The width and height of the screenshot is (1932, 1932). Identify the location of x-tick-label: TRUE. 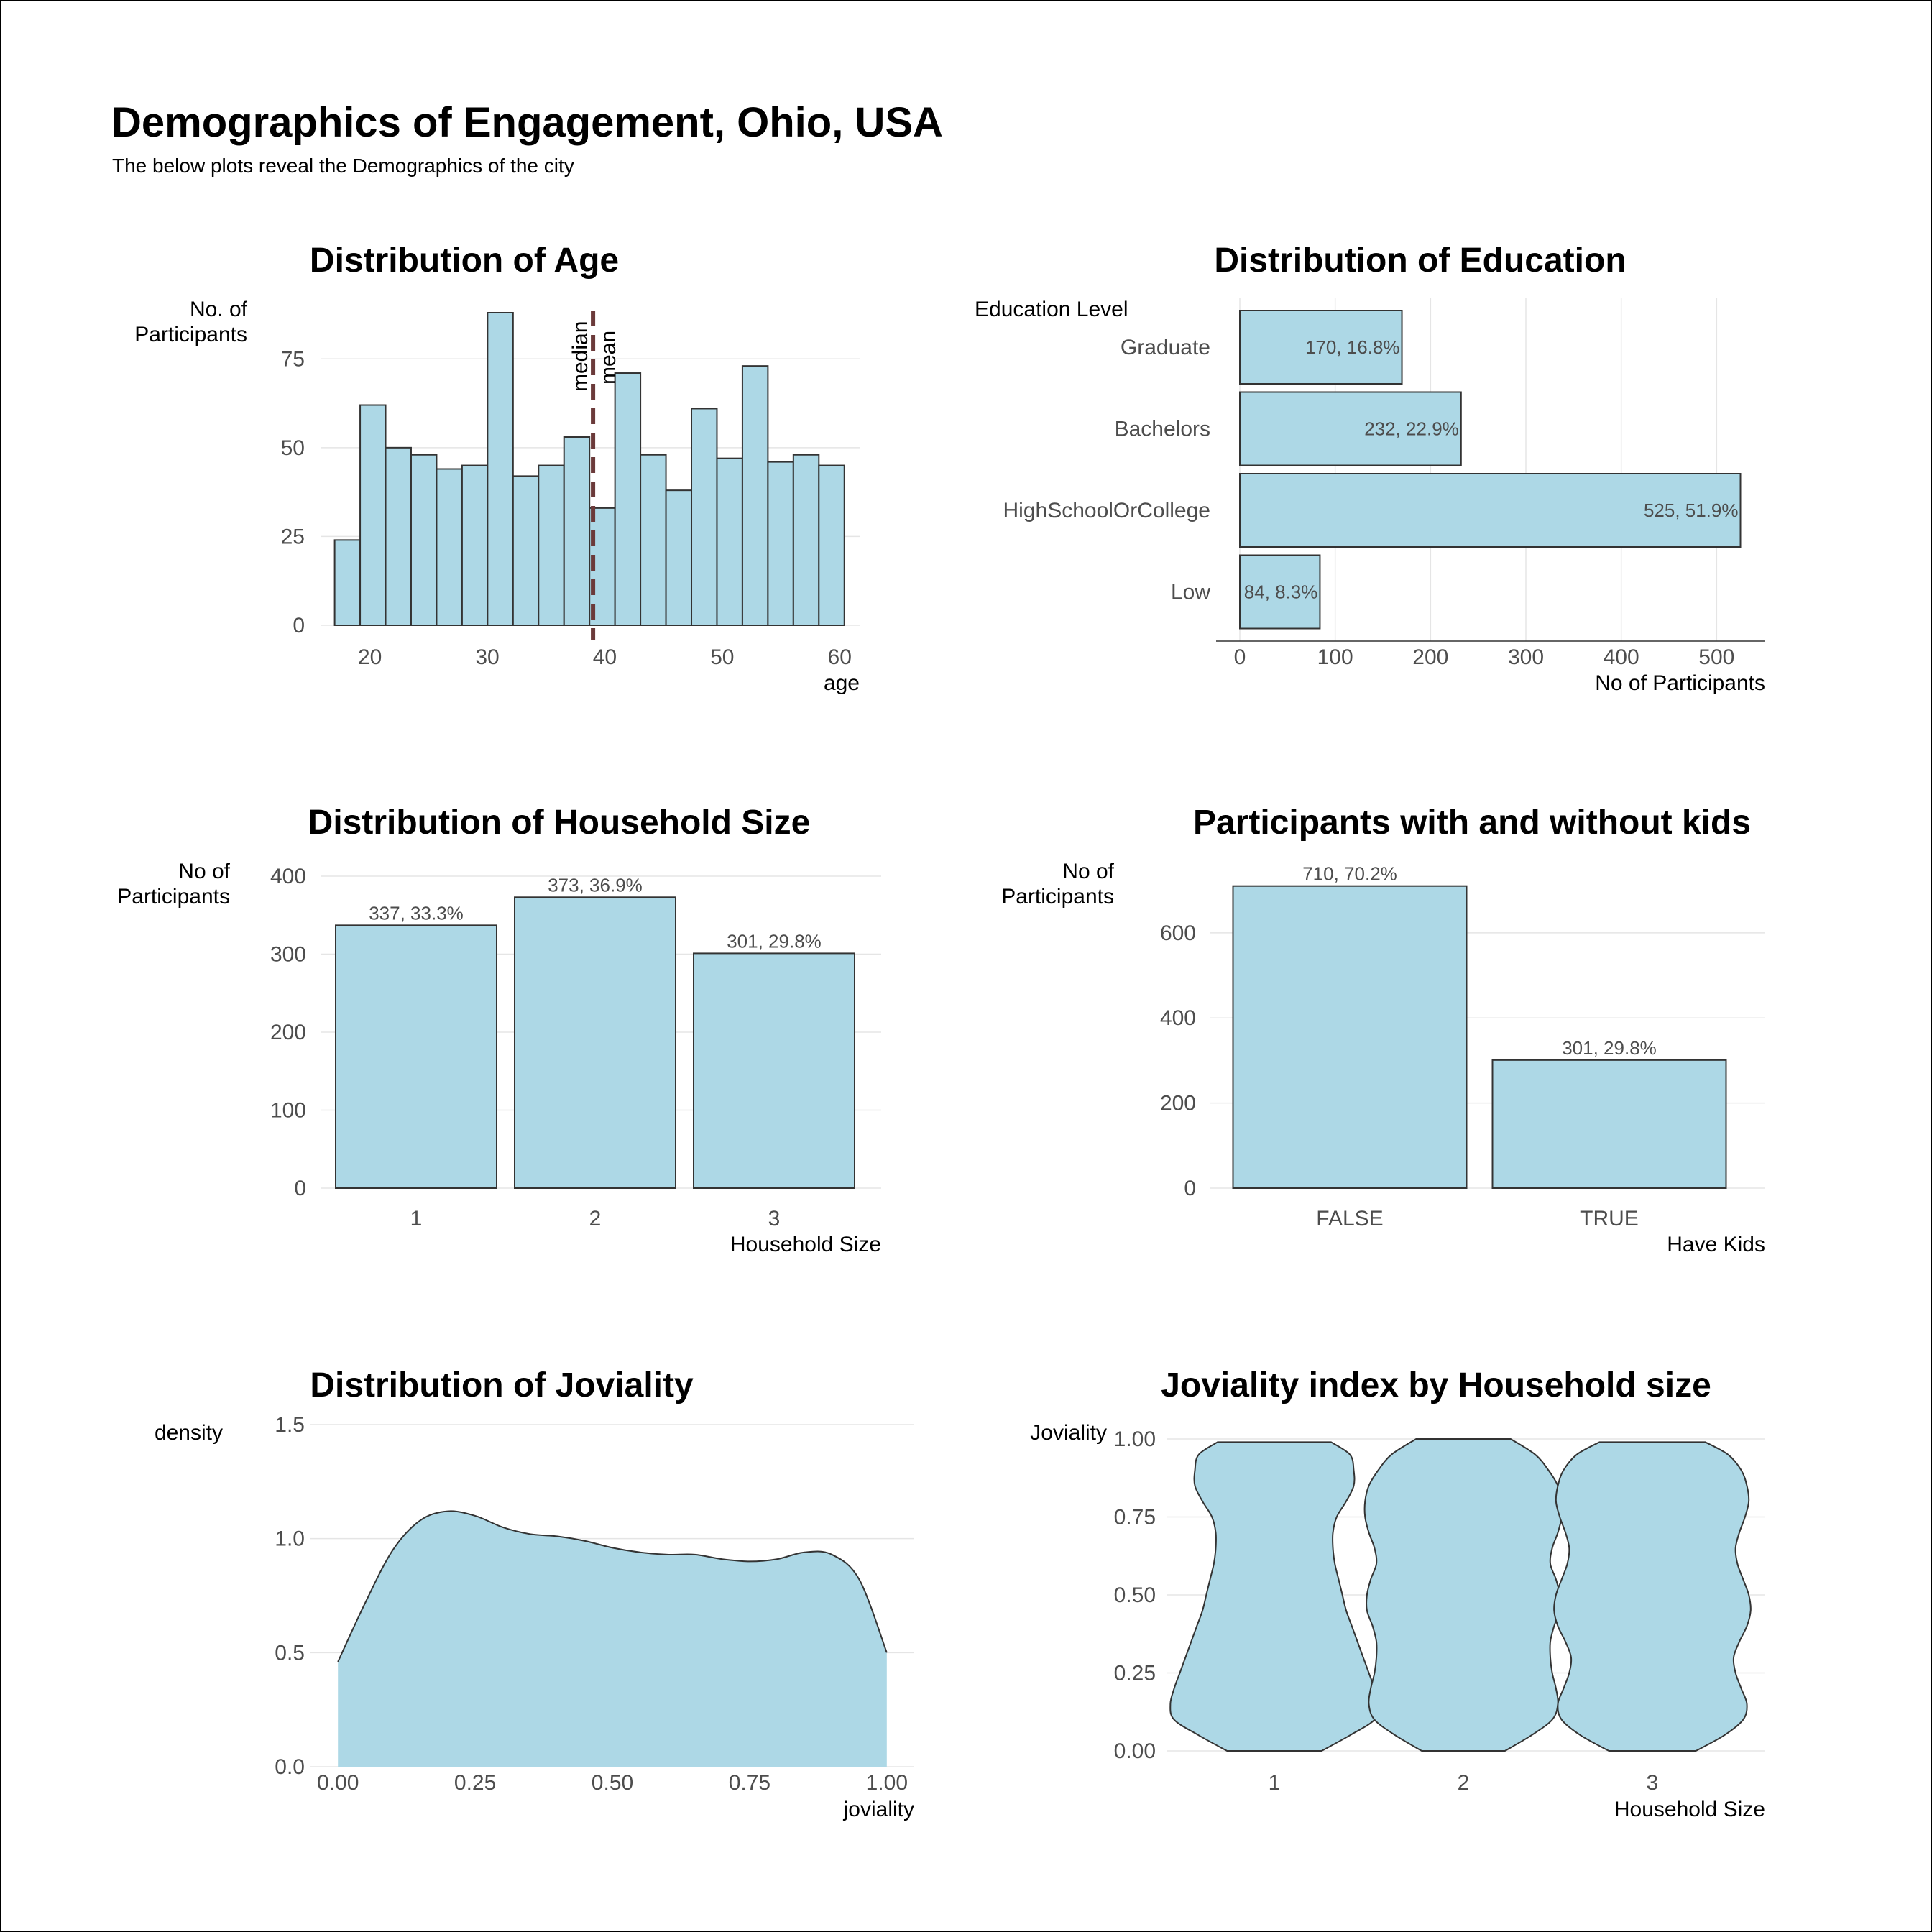
(1609, 1218).